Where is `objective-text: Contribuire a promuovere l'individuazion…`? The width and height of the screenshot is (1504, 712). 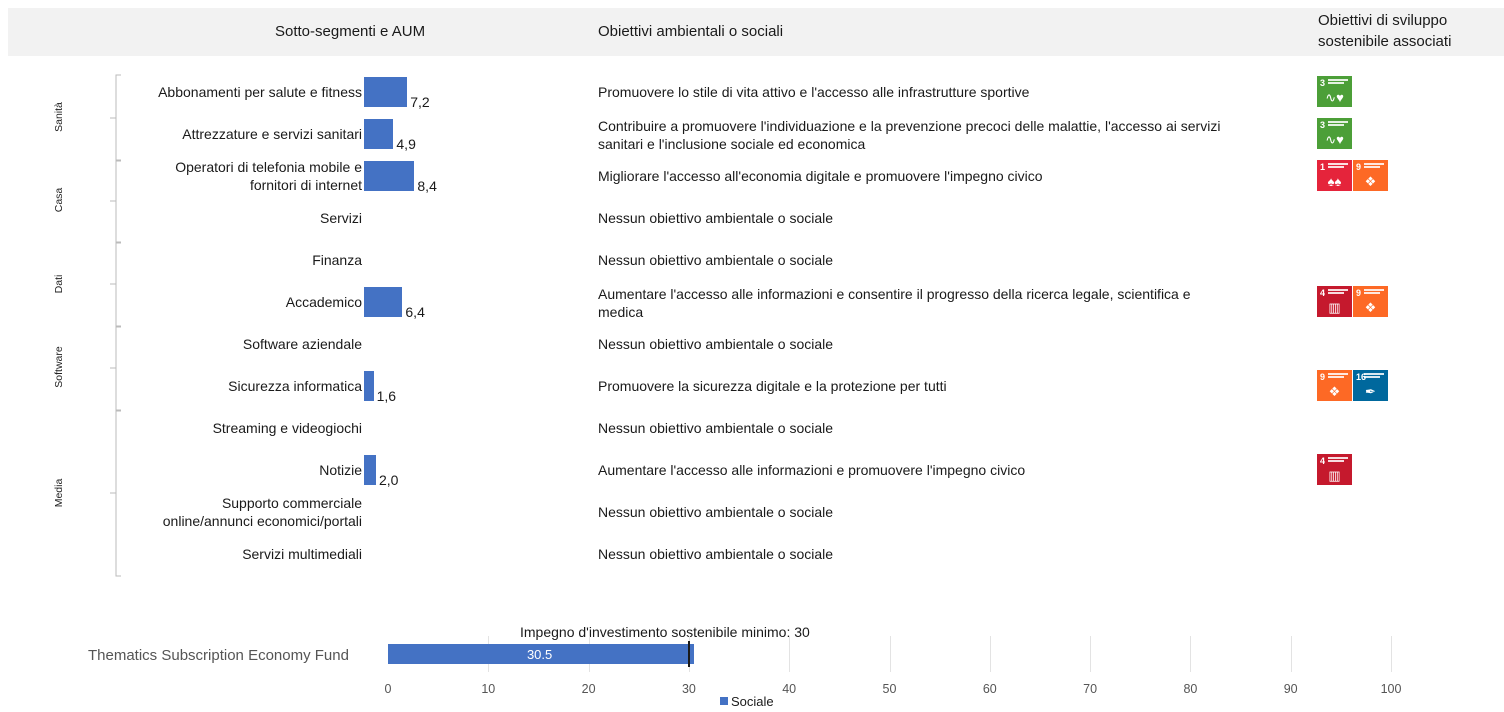
objective-text: Contribuire a promuovere l'individuazion… is located at coordinates (948, 135).